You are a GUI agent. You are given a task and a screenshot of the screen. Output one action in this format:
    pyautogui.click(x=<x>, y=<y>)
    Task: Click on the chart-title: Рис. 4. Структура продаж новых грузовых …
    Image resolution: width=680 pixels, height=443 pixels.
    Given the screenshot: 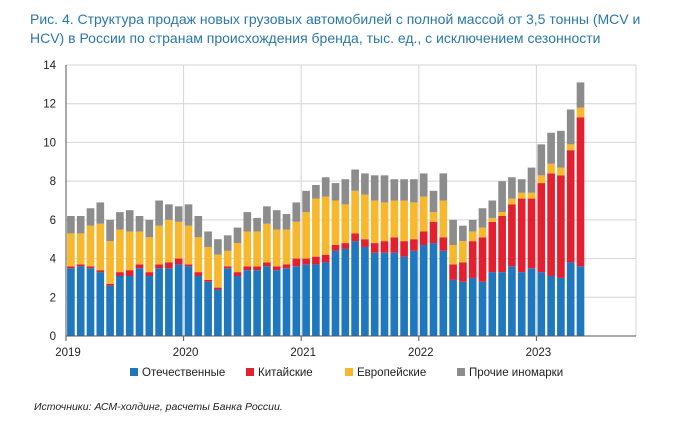 What is the action you would take?
    pyautogui.click(x=335, y=28)
    